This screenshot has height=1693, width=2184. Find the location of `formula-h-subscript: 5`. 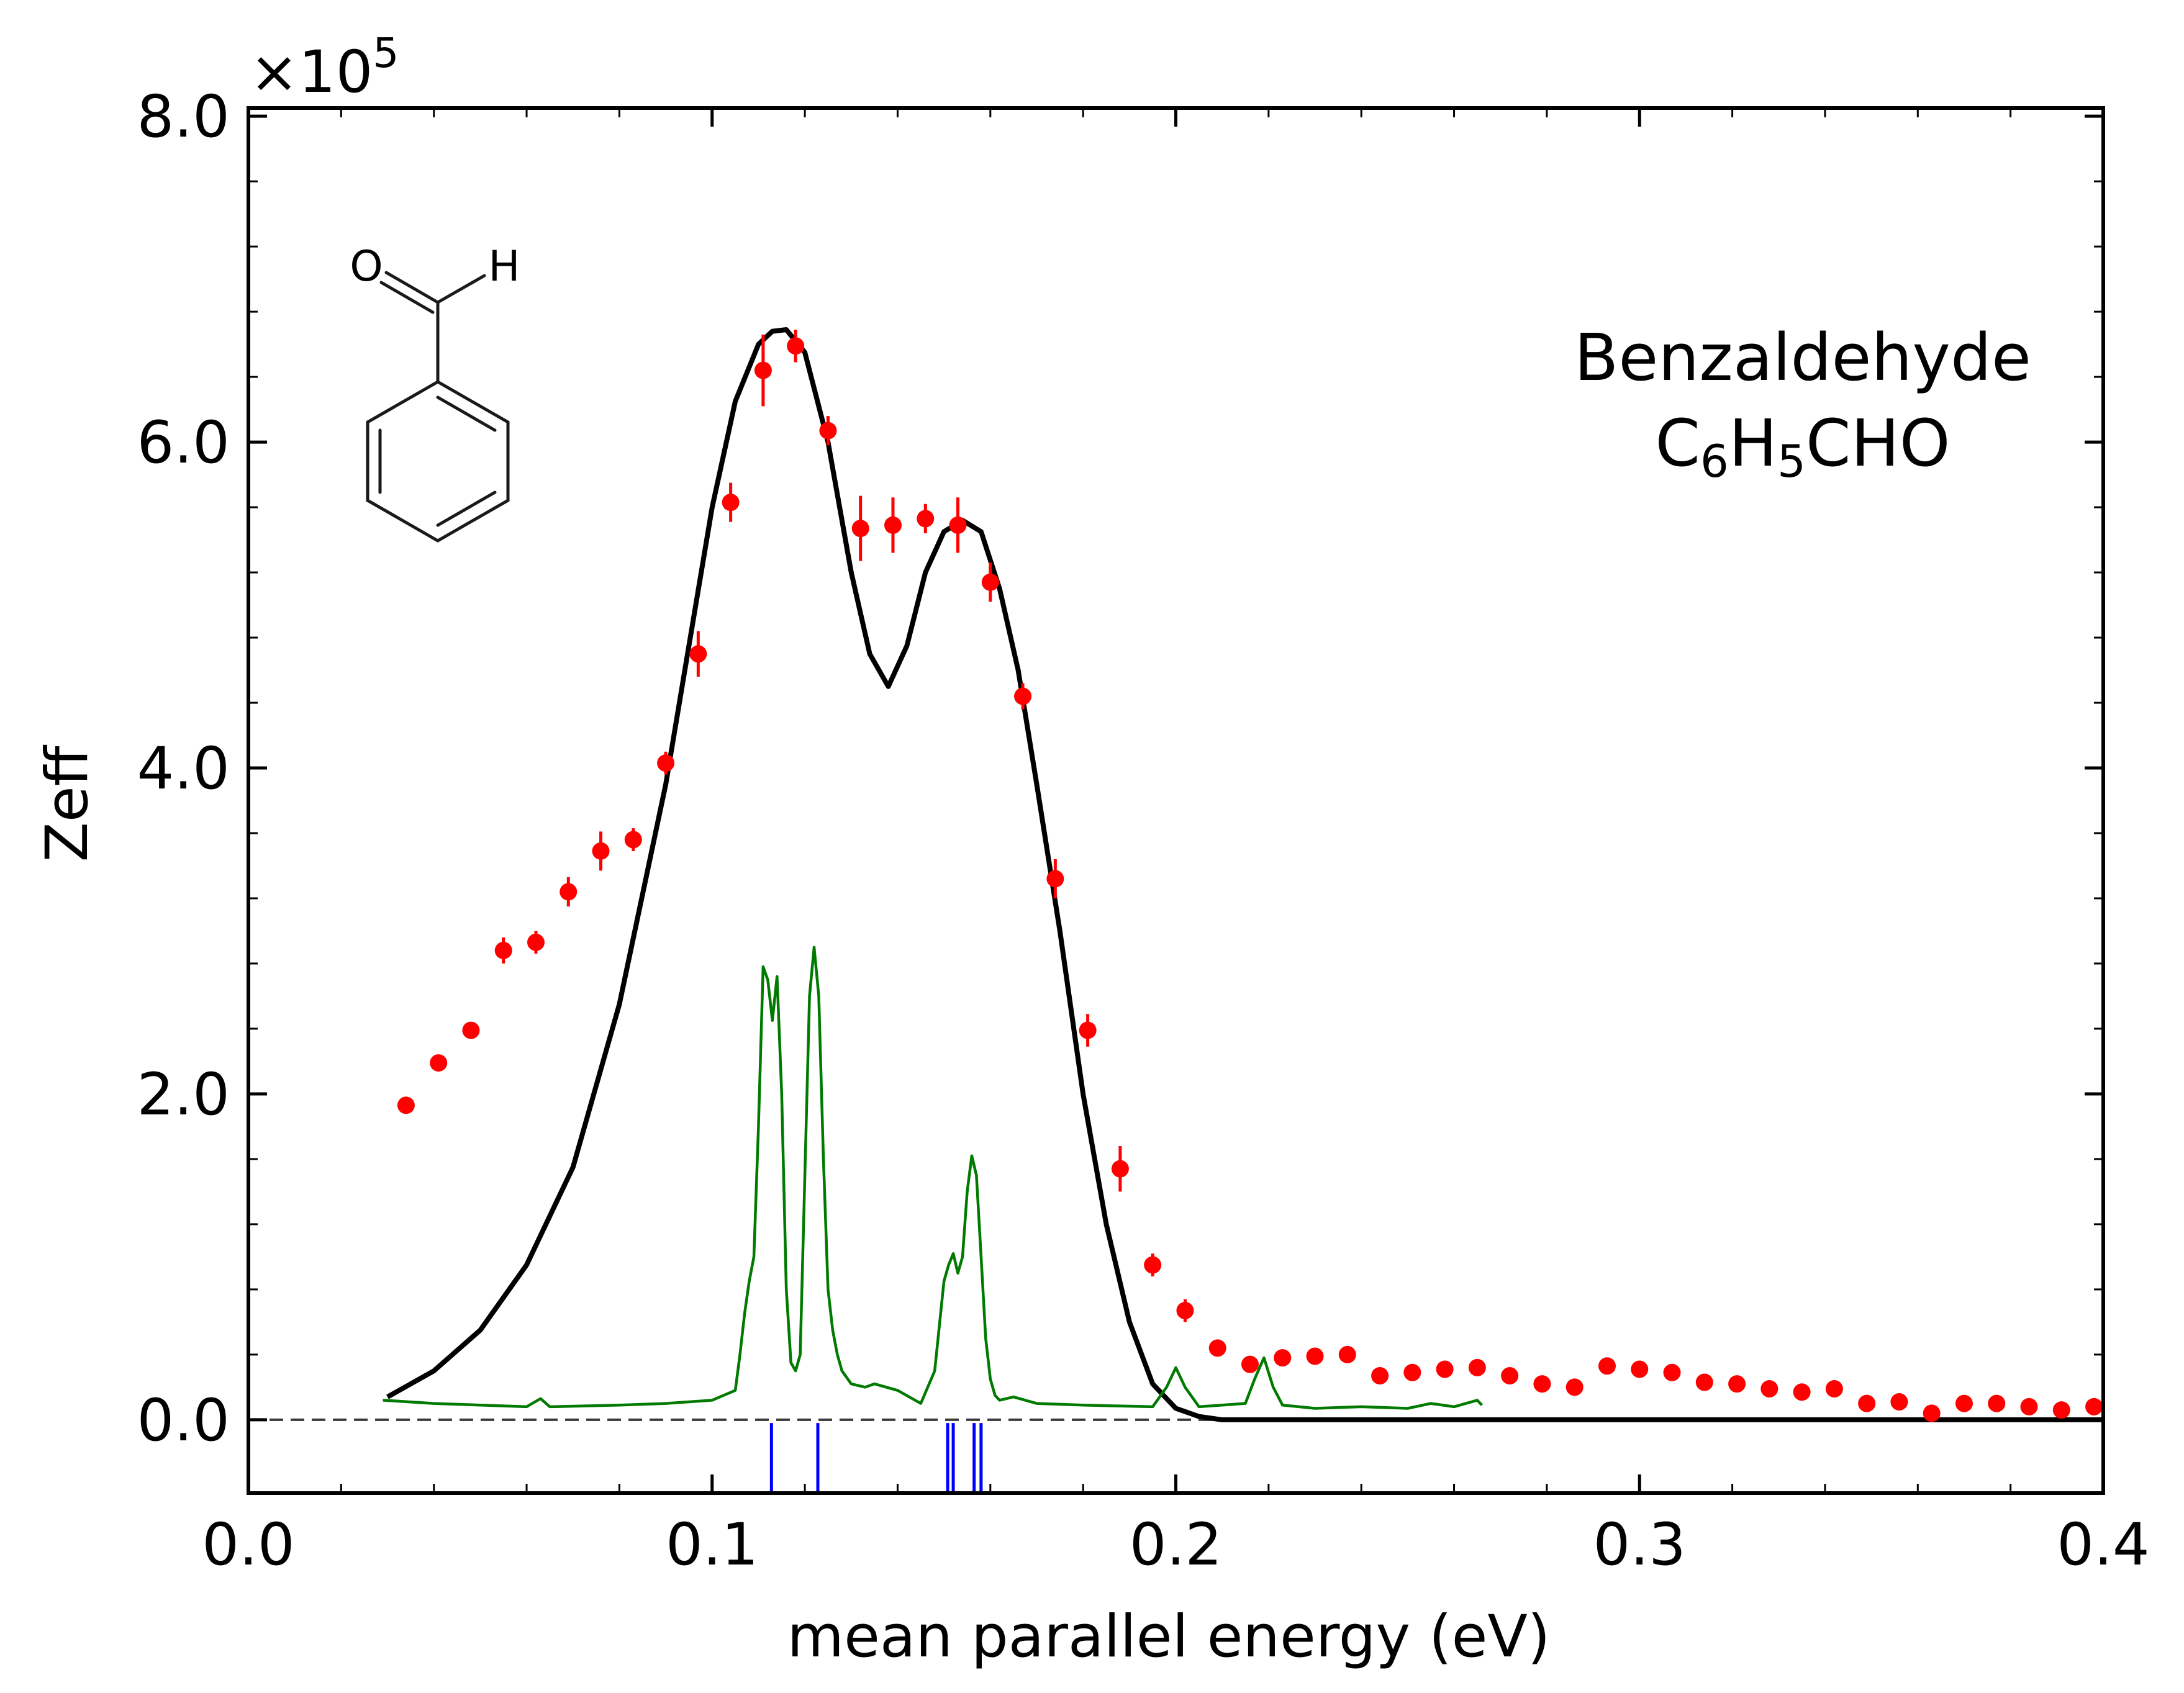

formula-h-subscript: 5 is located at coordinates (1791, 461).